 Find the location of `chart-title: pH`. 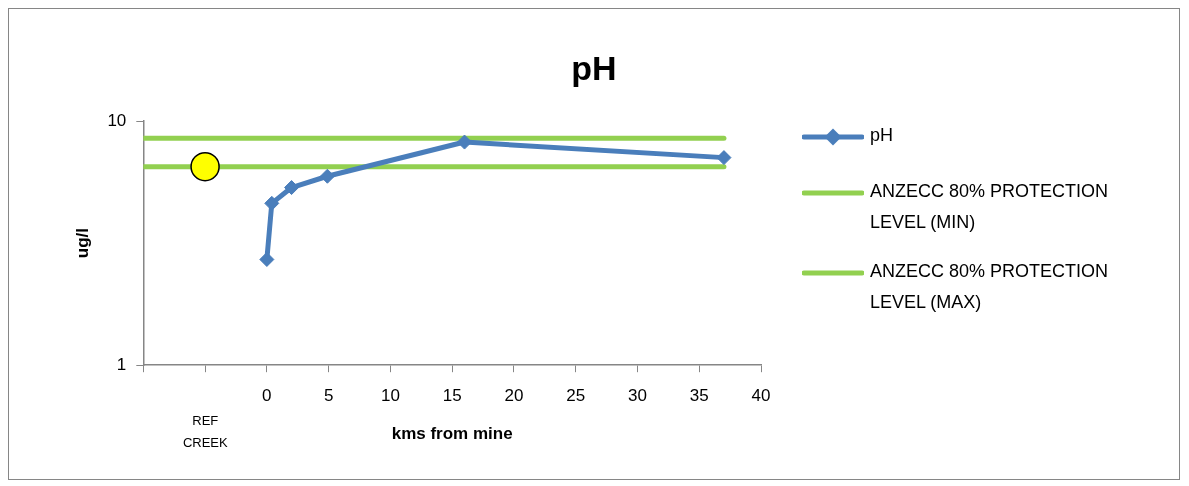

chart-title: pH is located at coordinates (594, 68).